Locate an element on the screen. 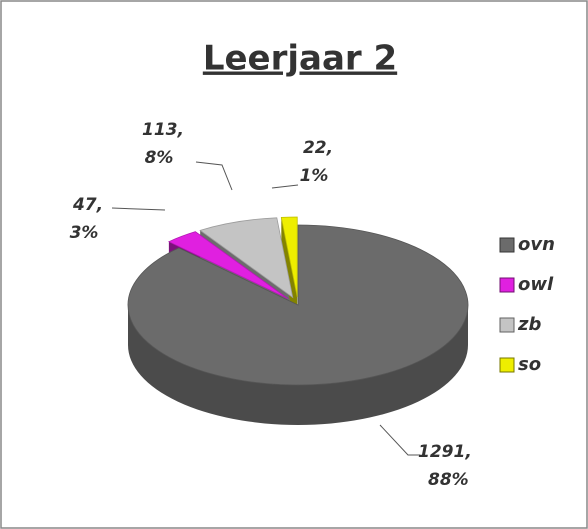  legend-label: owl is located at coordinates (536, 284).